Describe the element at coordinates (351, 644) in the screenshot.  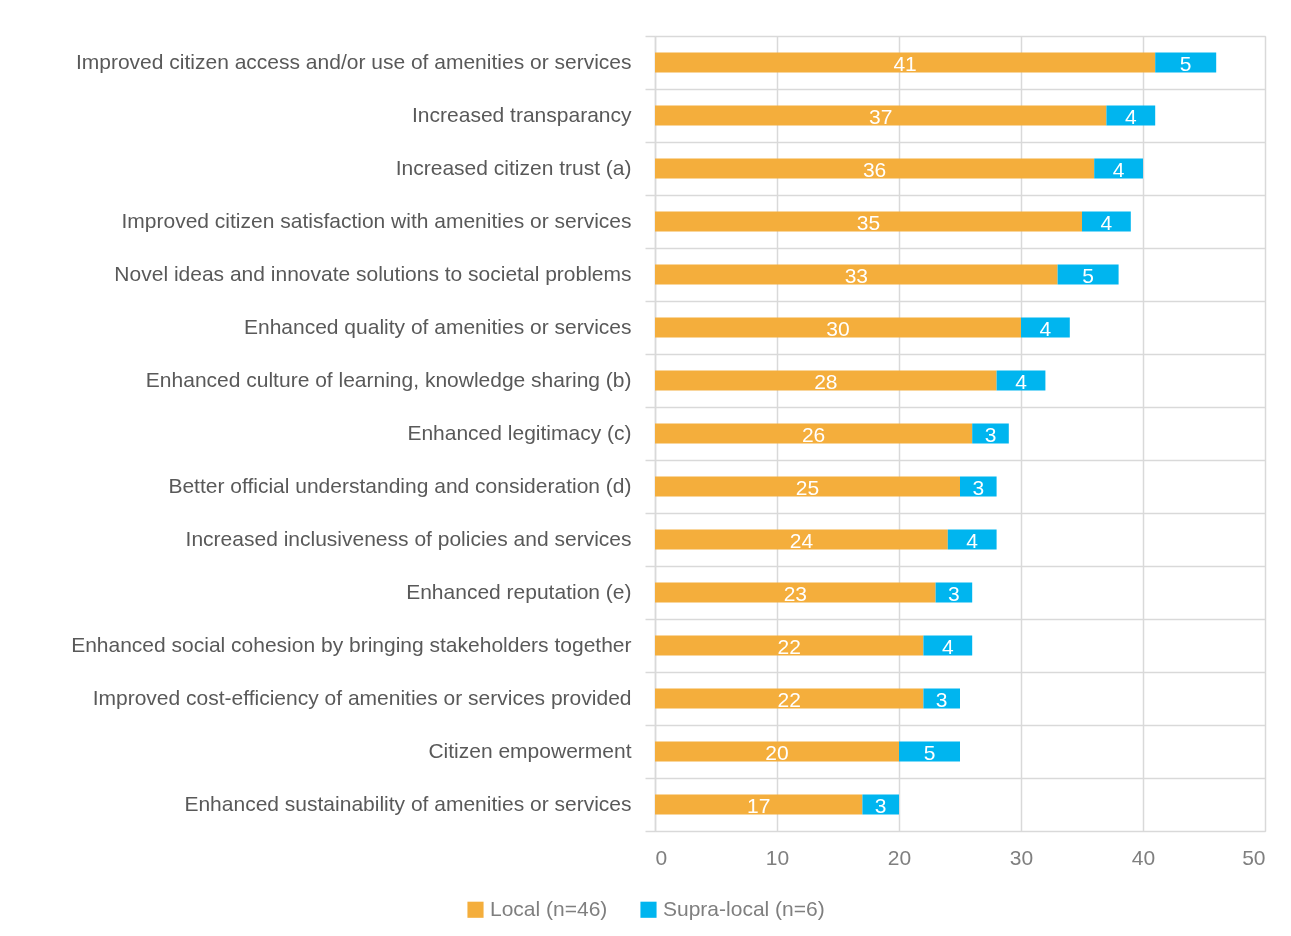
I see `y-tick-label: Enhanced social cohesion by bringing stakeholders together` at that location.